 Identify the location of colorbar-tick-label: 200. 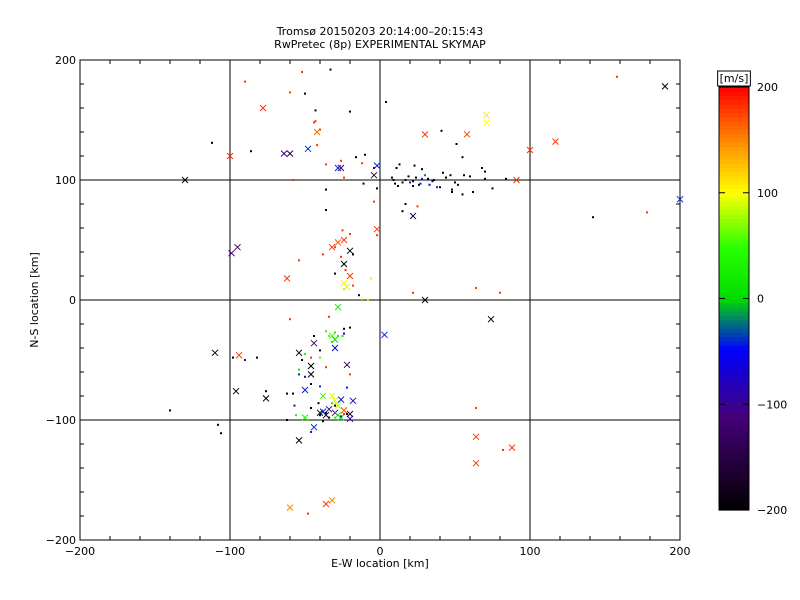
(767, 87).